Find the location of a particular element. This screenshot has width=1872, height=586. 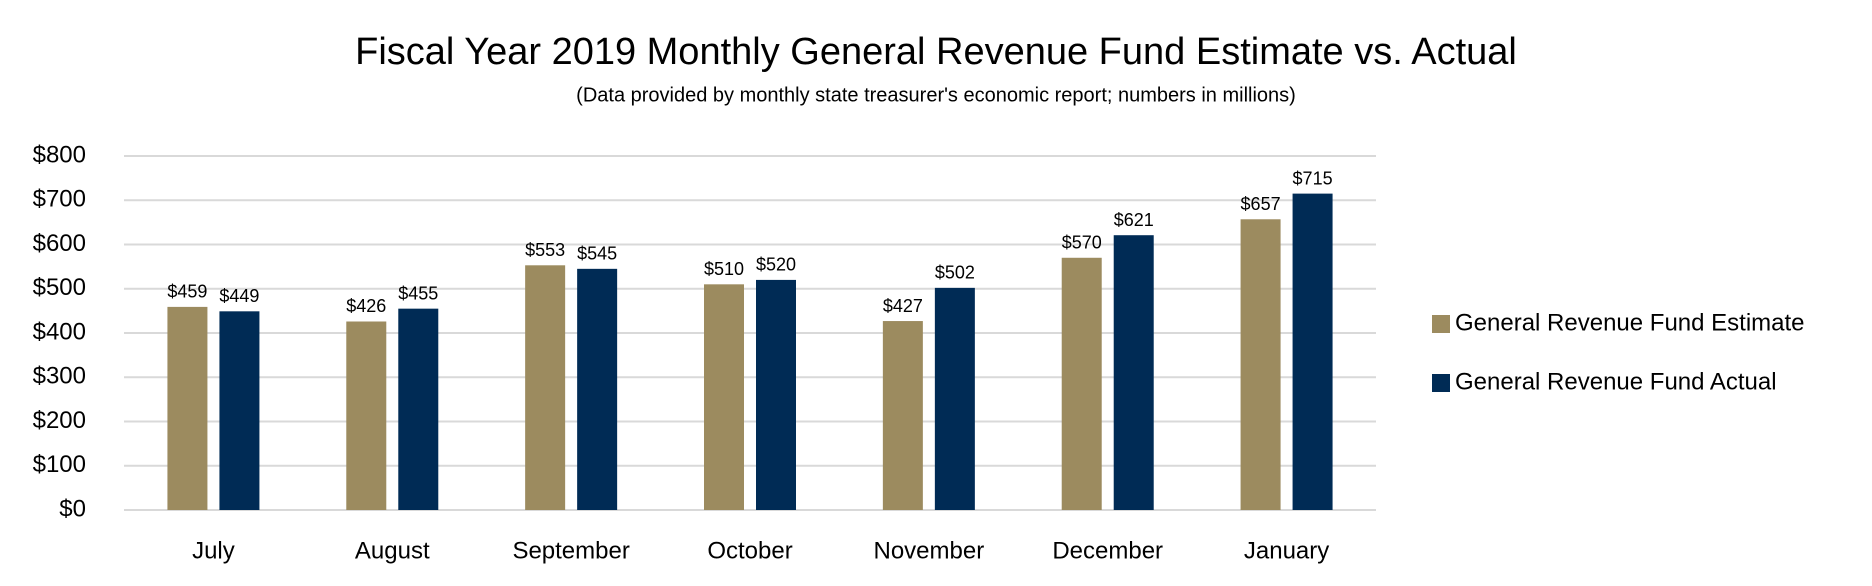

value-label: $427 is located at coordinates (903, 306).